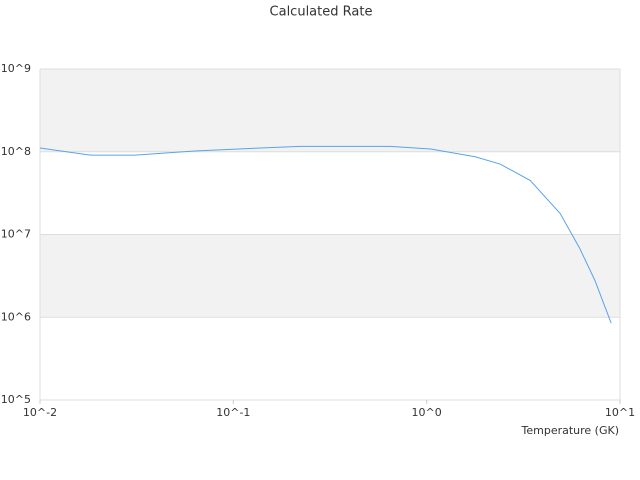 The height and width of the screenshot is (480, 640). What do you see at coordinates (233, 412) in the screenshot?
I see `x-tick-label: 10^-1` at bounding box center [233, 412].